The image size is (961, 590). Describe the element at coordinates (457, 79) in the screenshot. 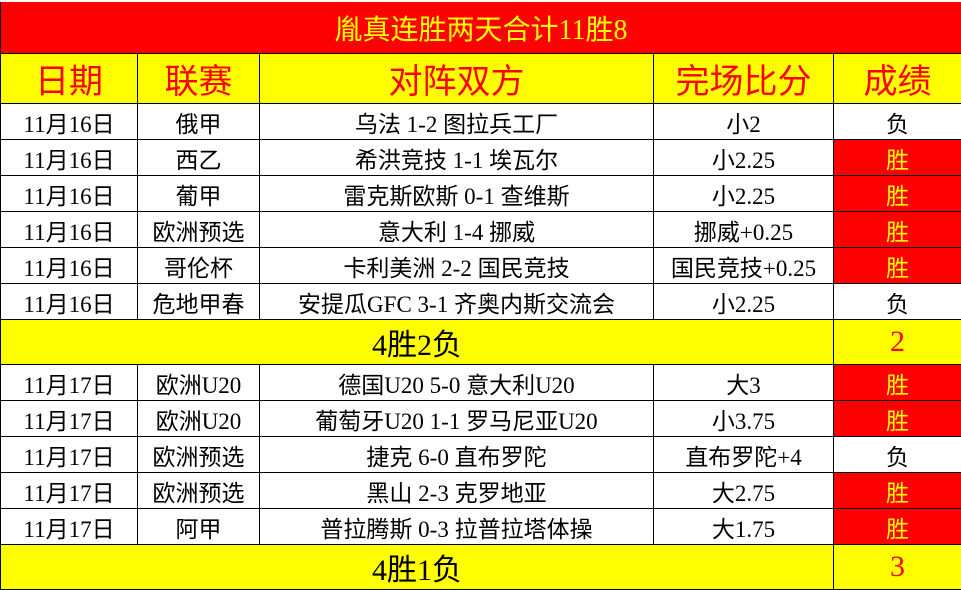

I see `header-match: 对阵双方` at that location.